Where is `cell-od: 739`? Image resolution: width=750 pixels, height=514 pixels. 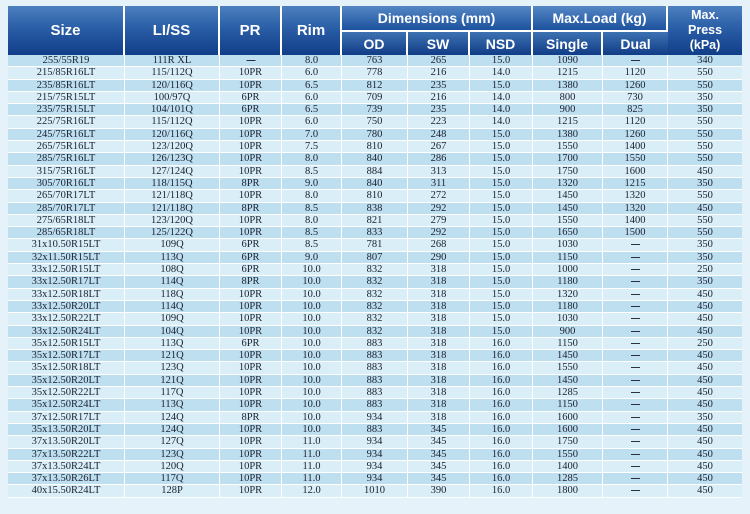 cell-od: 739 is located at coordinates (375, 110).